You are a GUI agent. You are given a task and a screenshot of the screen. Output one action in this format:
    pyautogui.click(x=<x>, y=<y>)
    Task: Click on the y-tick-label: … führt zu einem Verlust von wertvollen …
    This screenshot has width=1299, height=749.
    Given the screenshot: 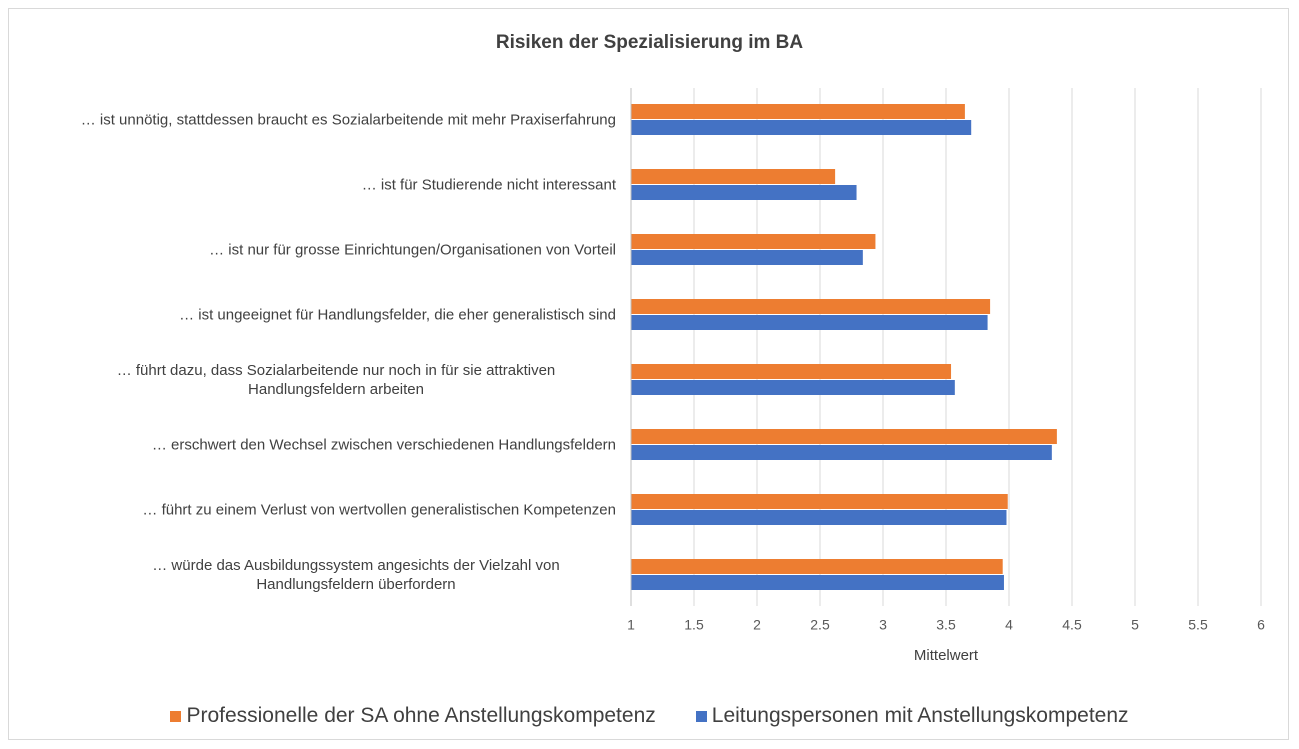 What is the action you would take?
    pyautogui.click(x=379, y=510)
    